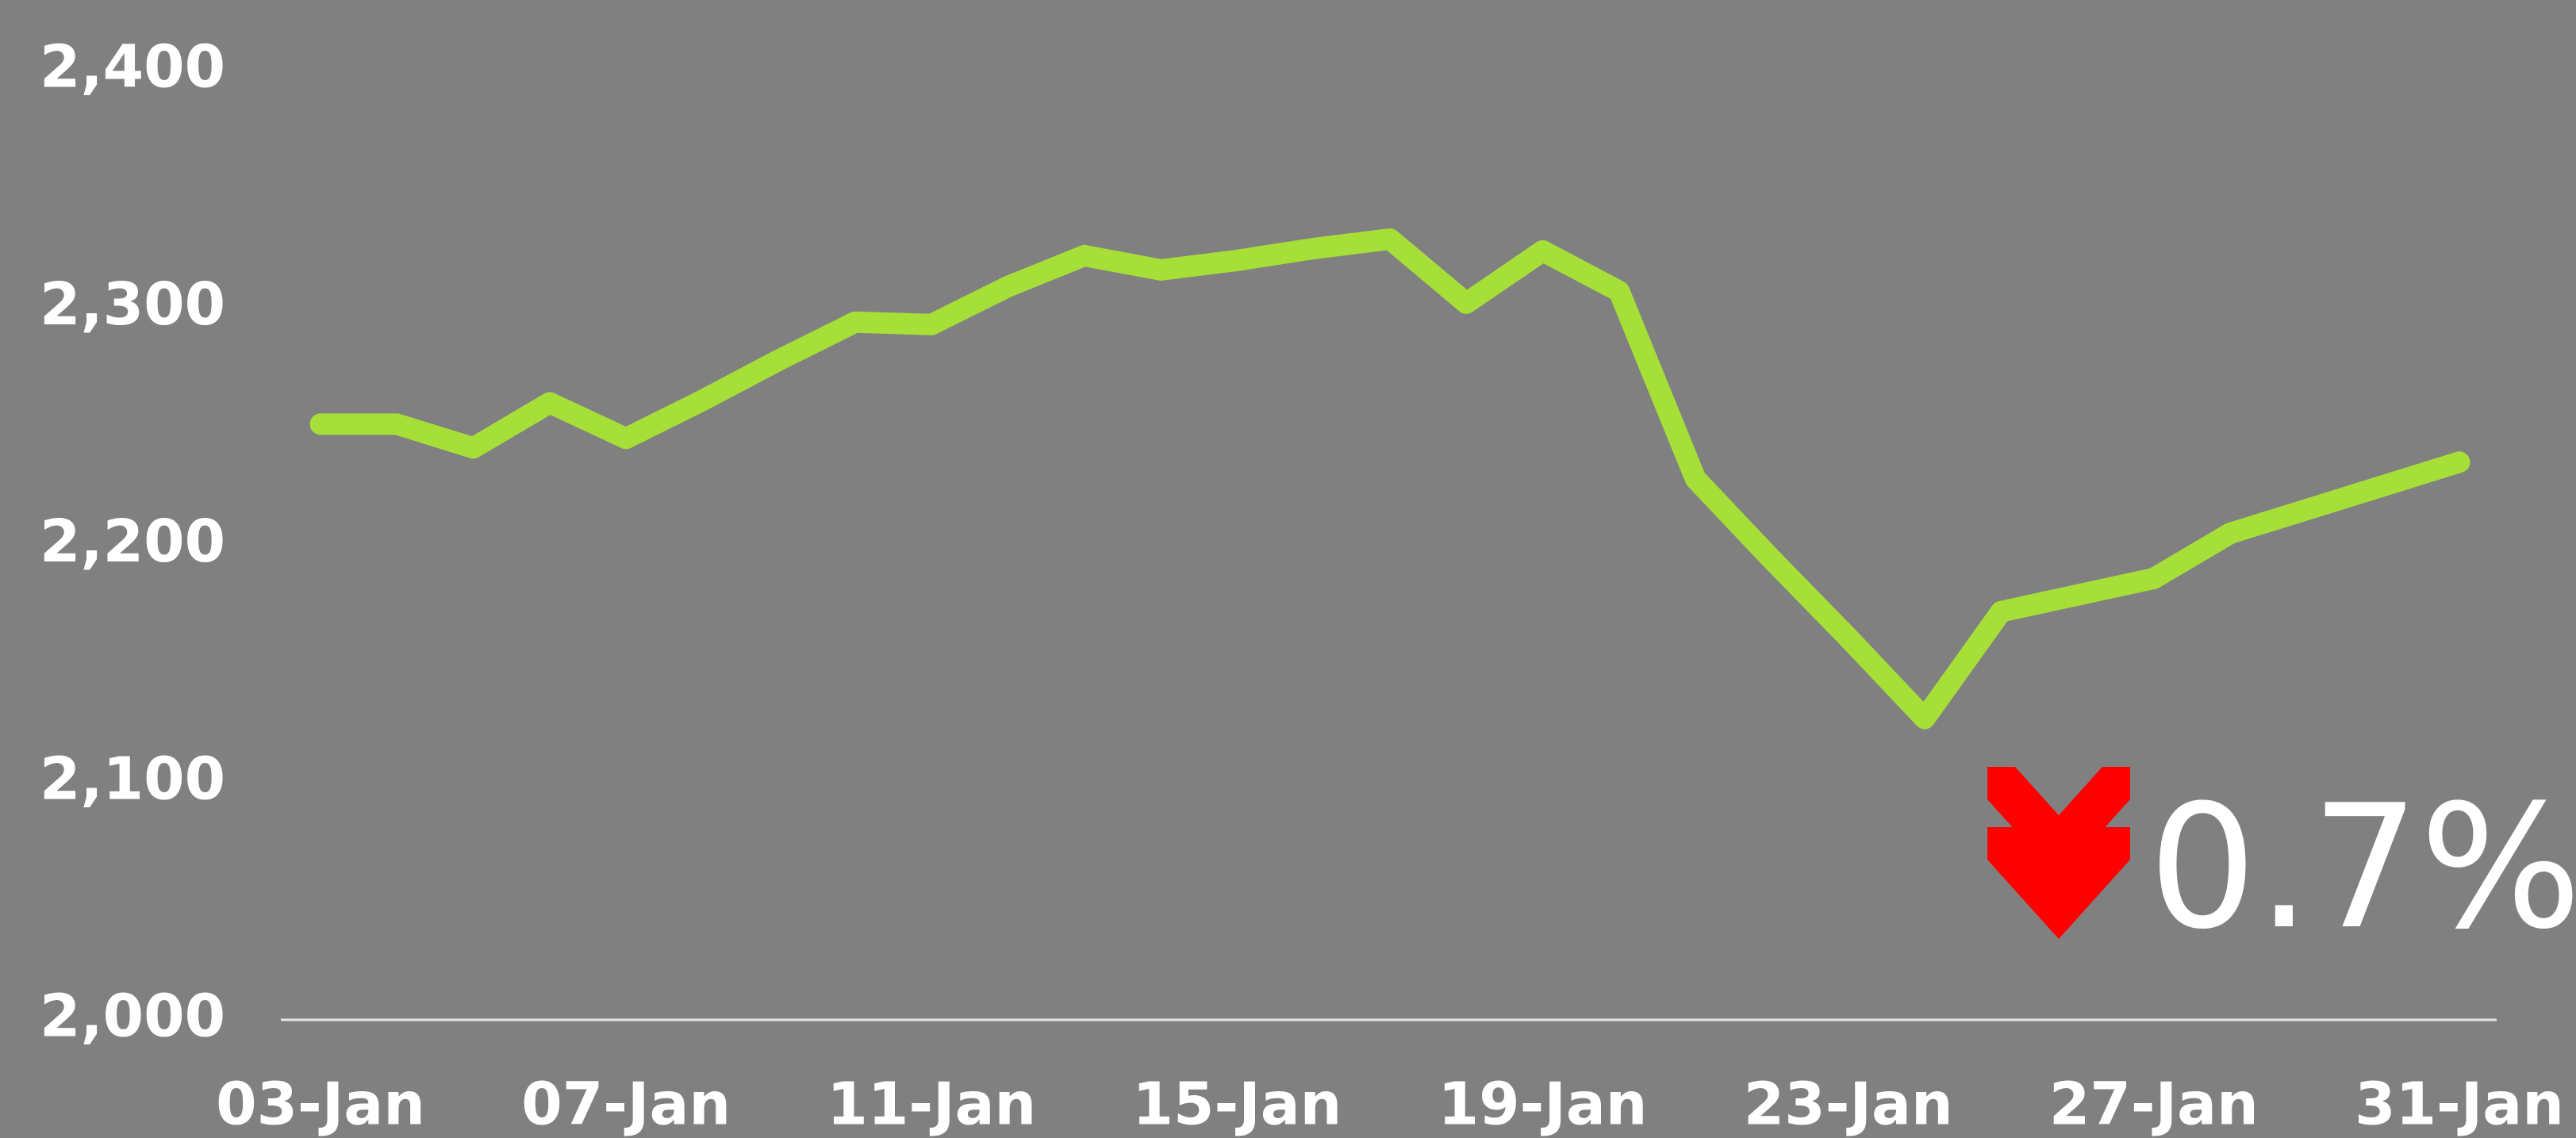 Image resolution: width=2576 pixels, height=1138 pixels. Describe the element at coordinates (2362, 867) in the screenshot. I see `change-annotation: 0.7%` at that location.